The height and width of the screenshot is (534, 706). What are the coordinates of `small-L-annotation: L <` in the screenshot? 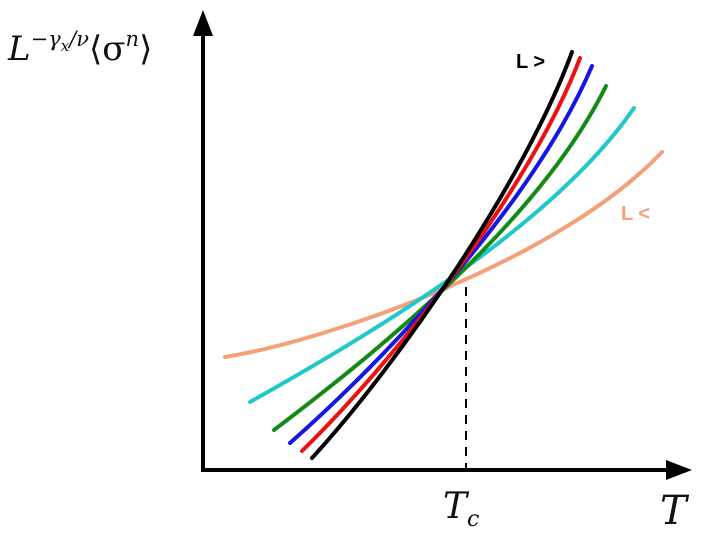 It's located at (635, 214).